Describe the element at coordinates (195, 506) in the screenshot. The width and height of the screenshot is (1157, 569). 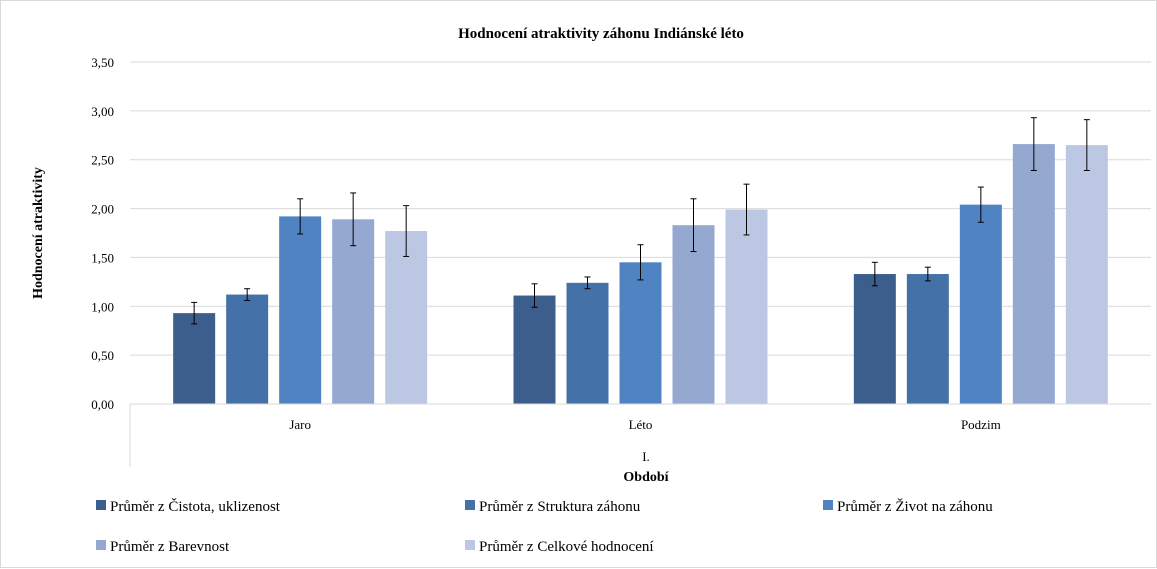
I see `legend-label: Průměr z Čistota, uklizenost` at that location.